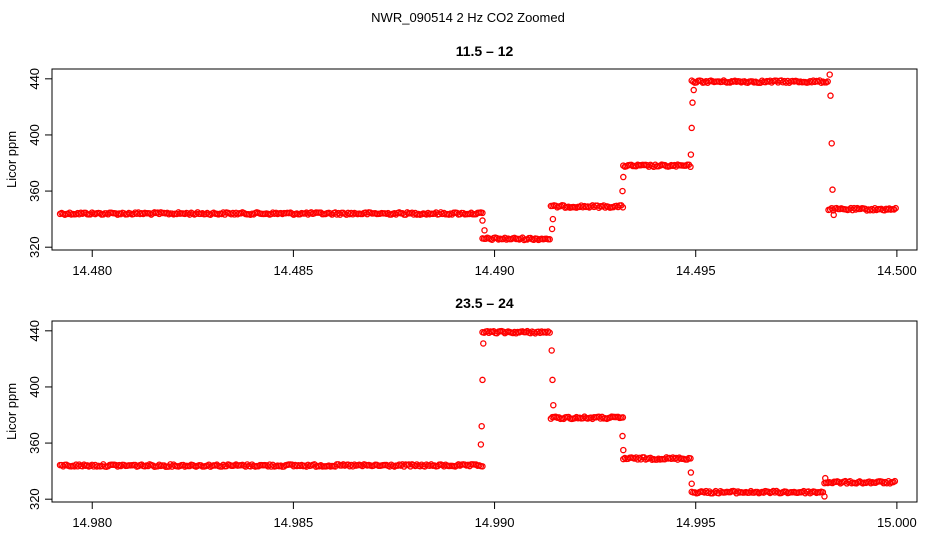 This screenshot has width=936, height=540. Describe the element at coordinates (468, 17) in the screenshot. I see `figure-title: NWR_090514 2 Hz CO2 Zoomed` at that location.